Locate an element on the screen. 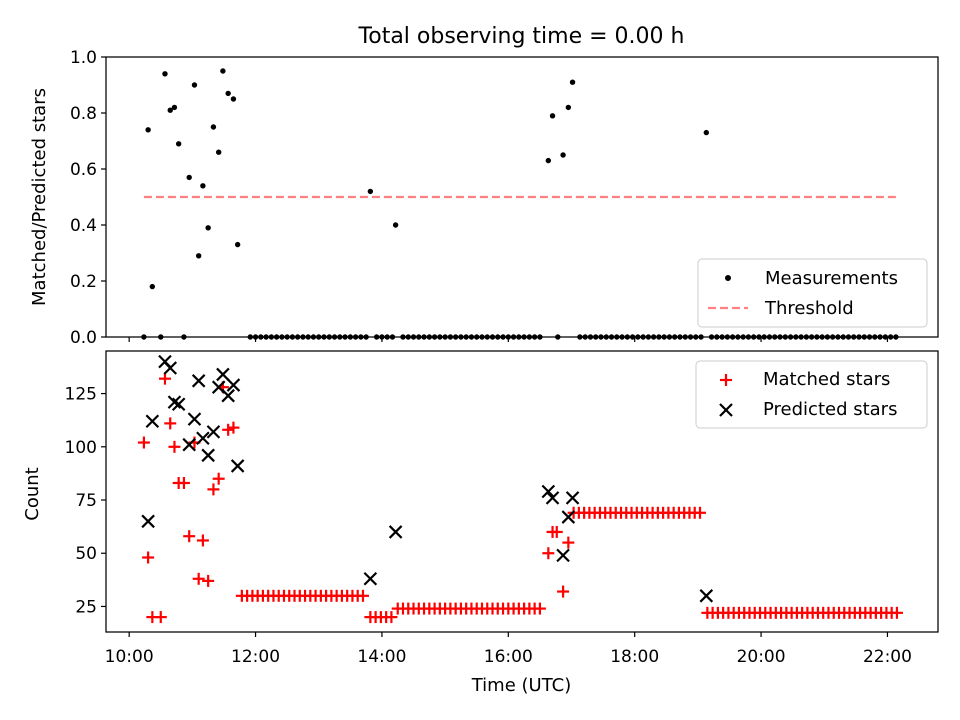  ratio-y-tick-label: 0.8 is located at coordinates (83, 114).